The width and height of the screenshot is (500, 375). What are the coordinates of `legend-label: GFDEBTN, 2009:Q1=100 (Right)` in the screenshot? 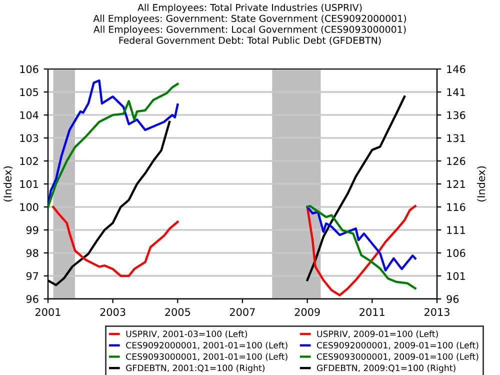 It's located at (386, 368).